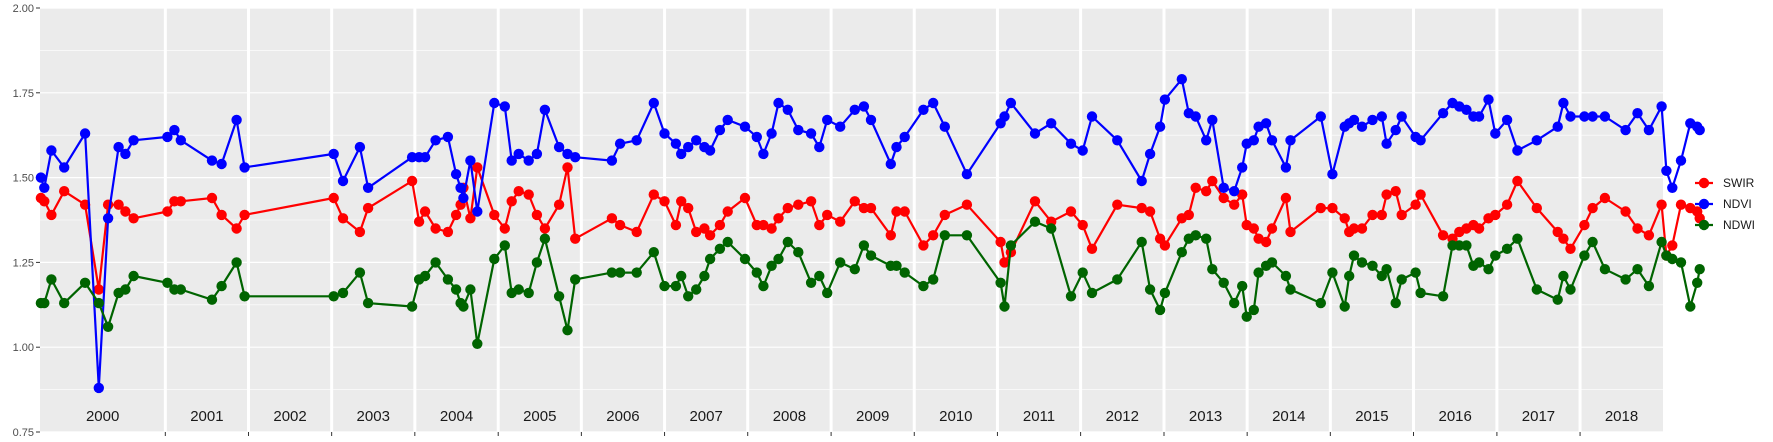 Image resolution: width=1773 pixels, height=442 pixels. Describe the element at coordinates (289, 416) in the screenshot. I see `year-label: 2002` at that location.